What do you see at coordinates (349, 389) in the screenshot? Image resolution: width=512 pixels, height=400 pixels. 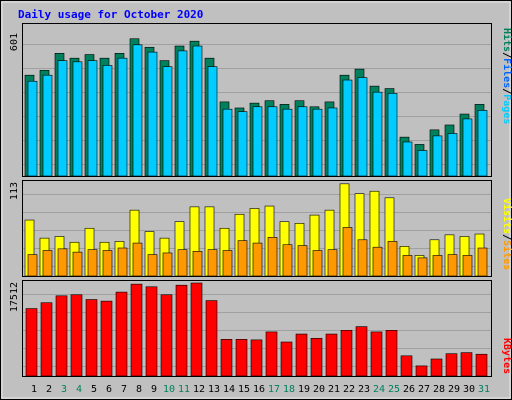 I see `day-label: 22` at bounding box center [349, 389].